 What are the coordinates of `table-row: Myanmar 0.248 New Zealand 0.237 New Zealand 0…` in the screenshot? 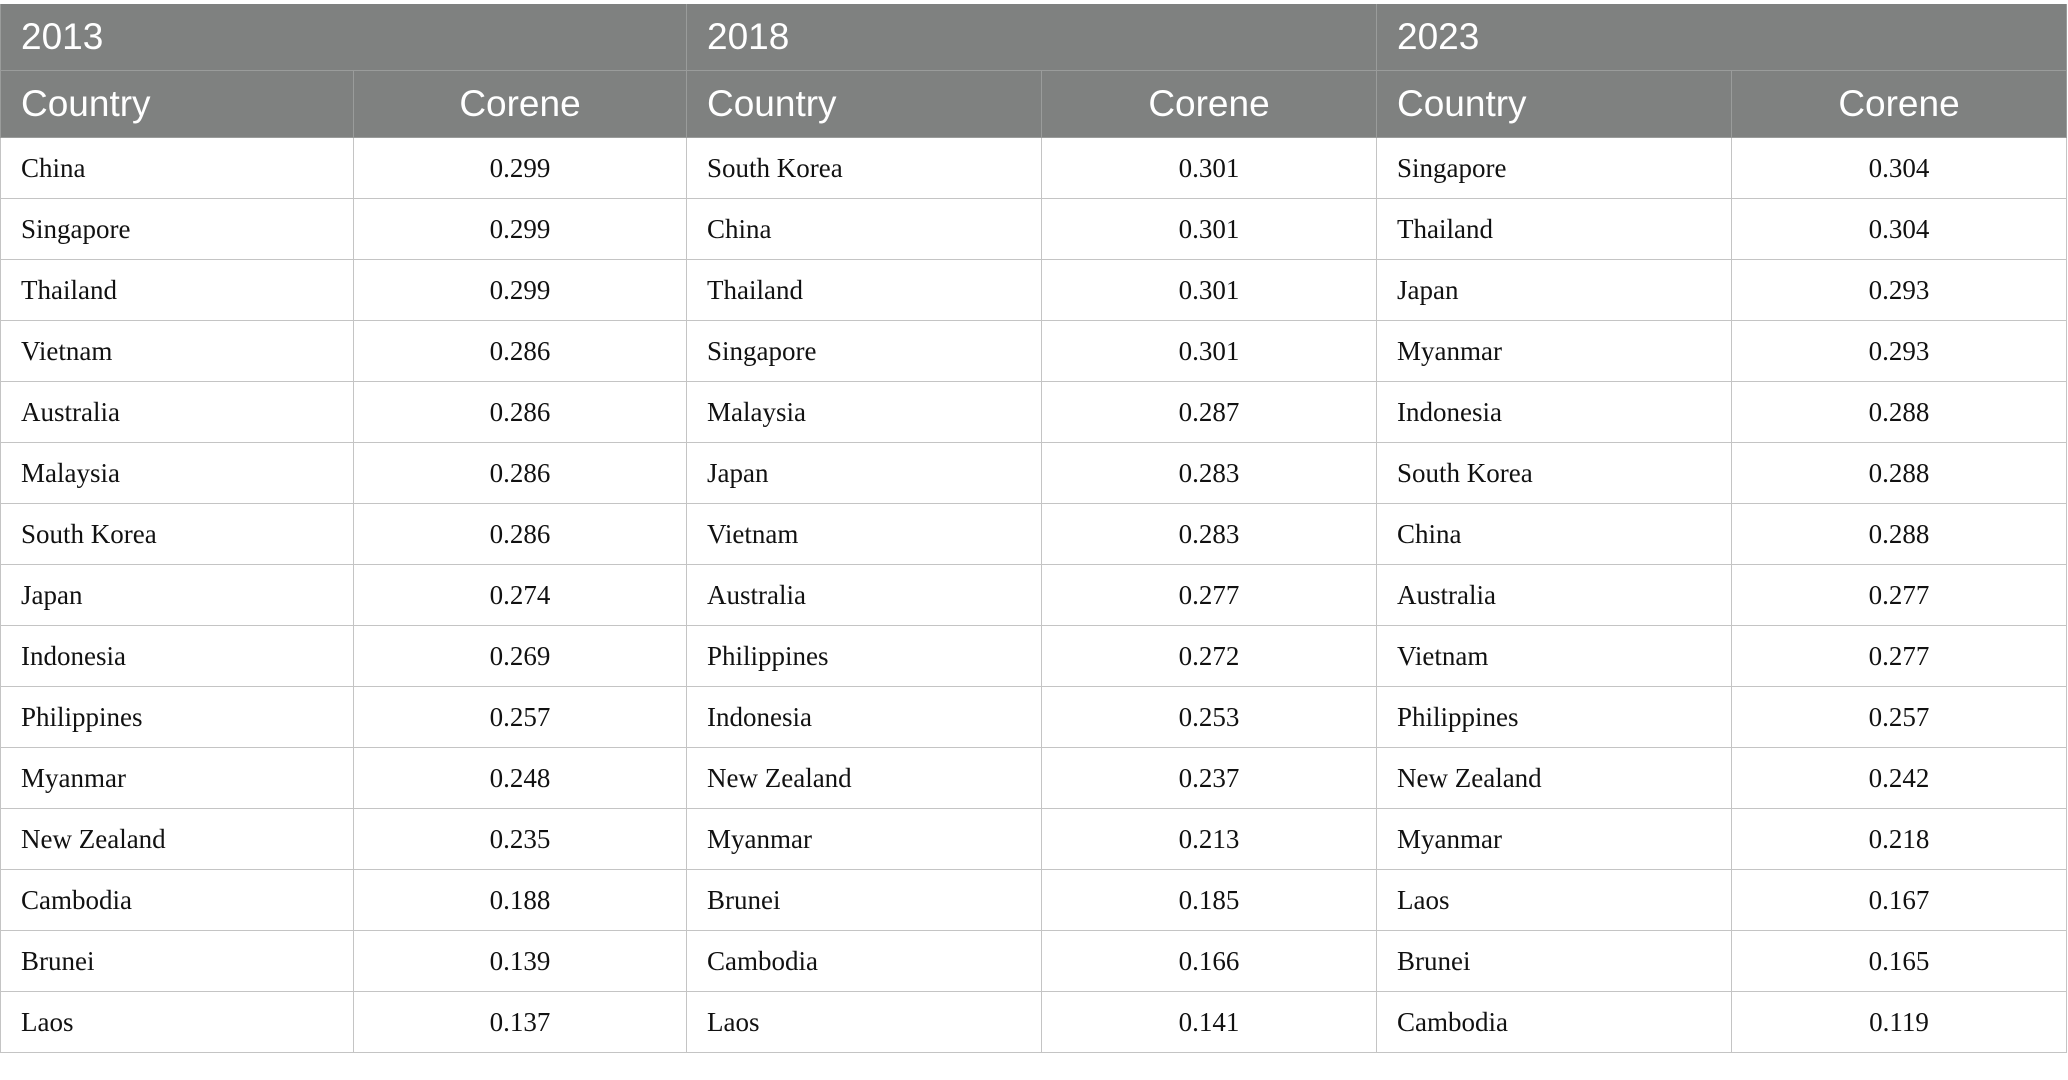 It's located at (1033, 778).